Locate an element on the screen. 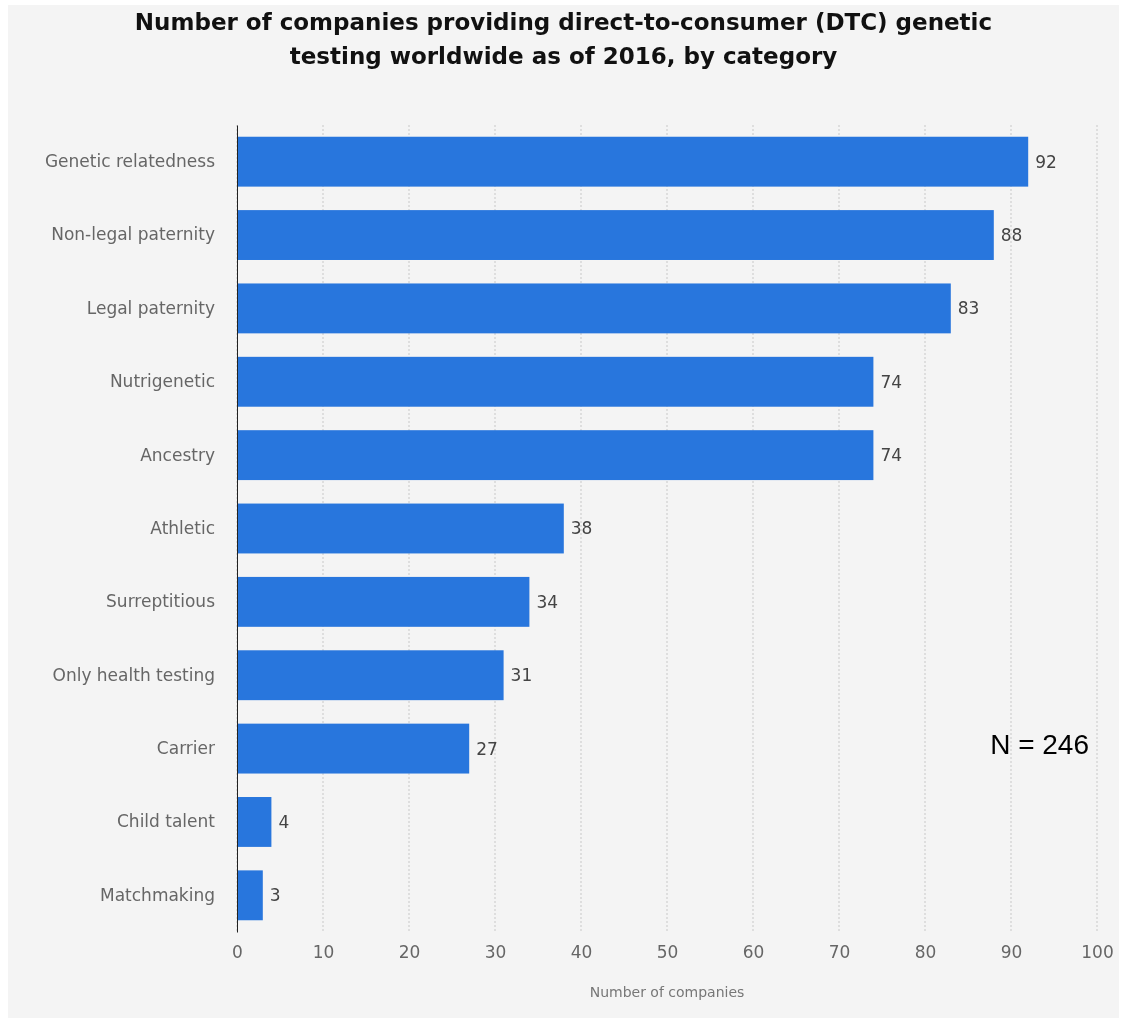 Image resolution: width=1127 pixels, height=1023 pixels. y-tick-label: Surreptitious is located at coordinates (161, 601).